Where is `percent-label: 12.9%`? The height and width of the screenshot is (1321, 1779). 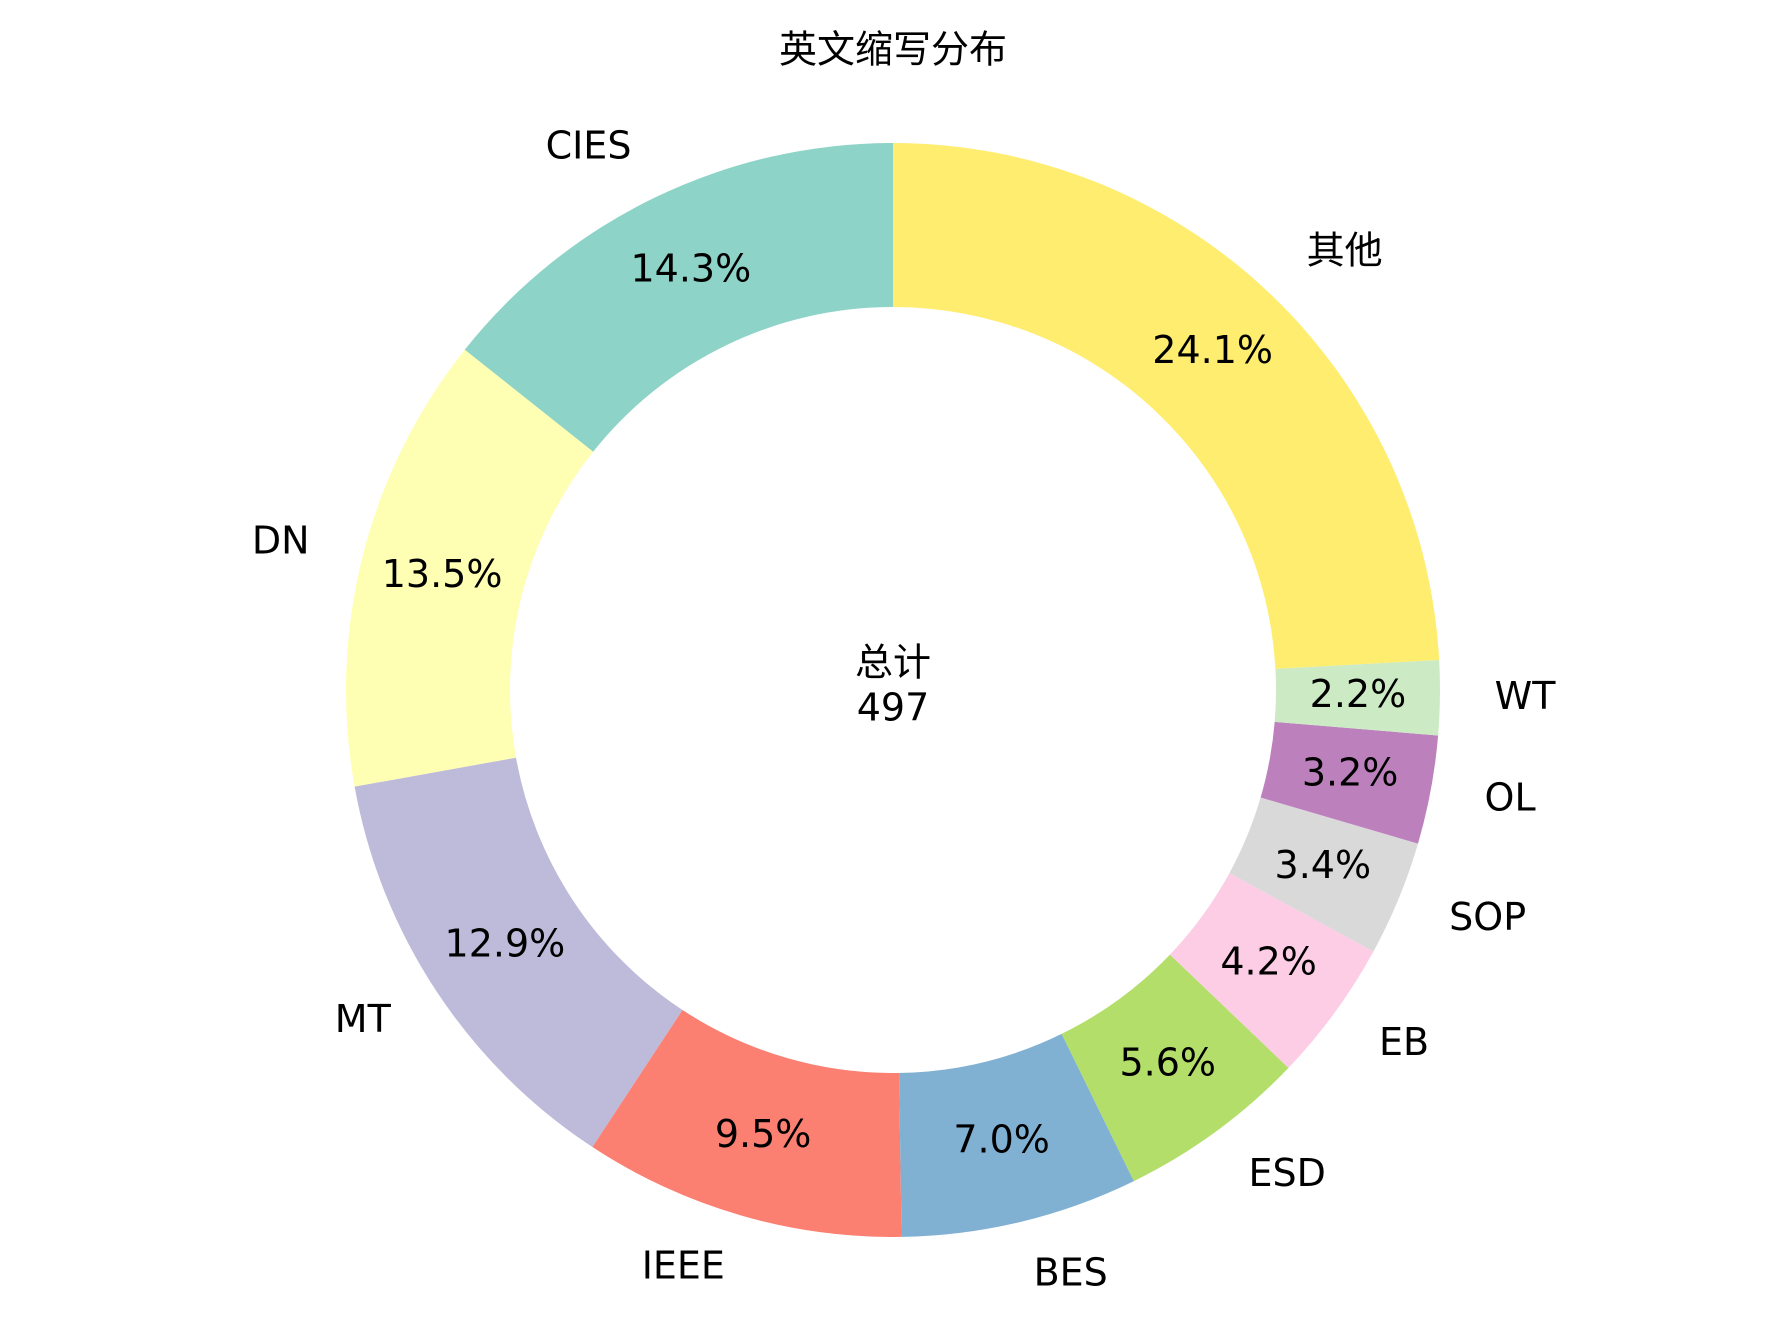 percent-label: 12.9% is located at coordinates (505, 944).